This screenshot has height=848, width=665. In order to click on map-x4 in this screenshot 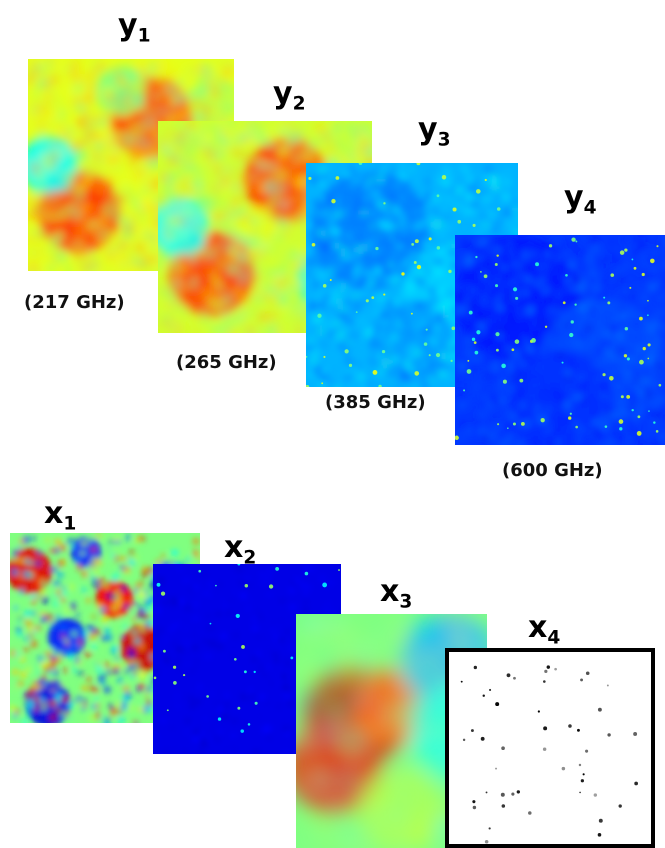, I will do `click(550, 748)`.